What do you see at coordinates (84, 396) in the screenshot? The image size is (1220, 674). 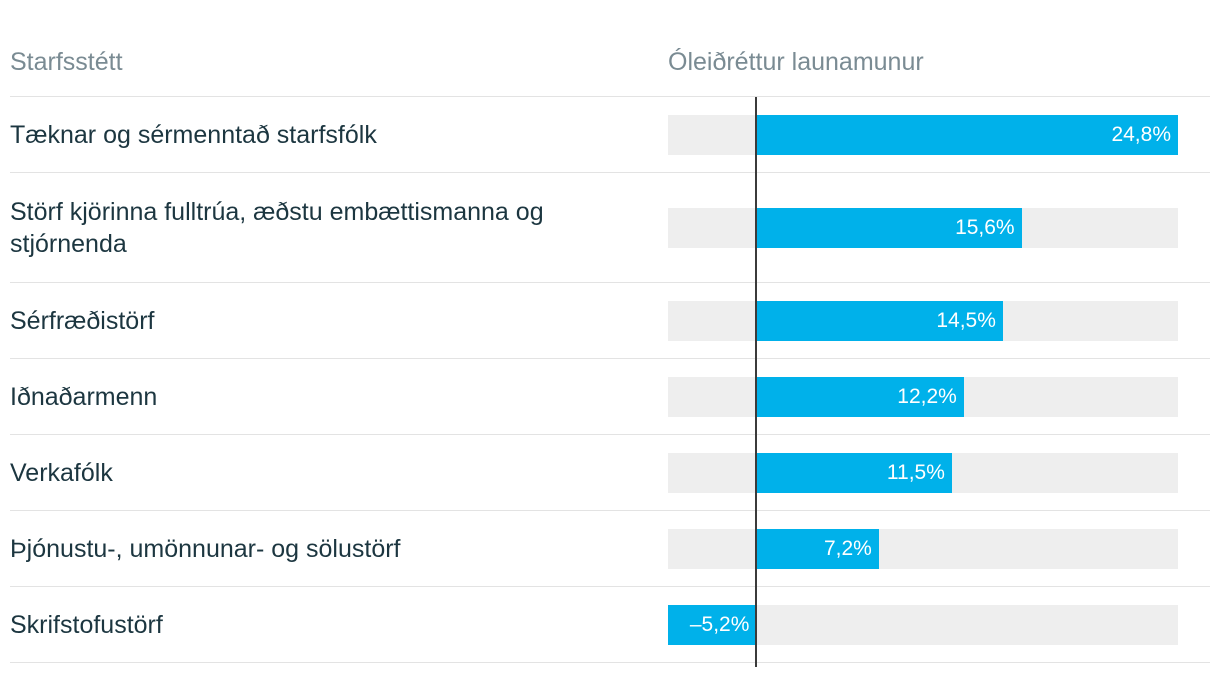 I see `category-label: Iðnaðarmenn` at bounding box center [84, 396].